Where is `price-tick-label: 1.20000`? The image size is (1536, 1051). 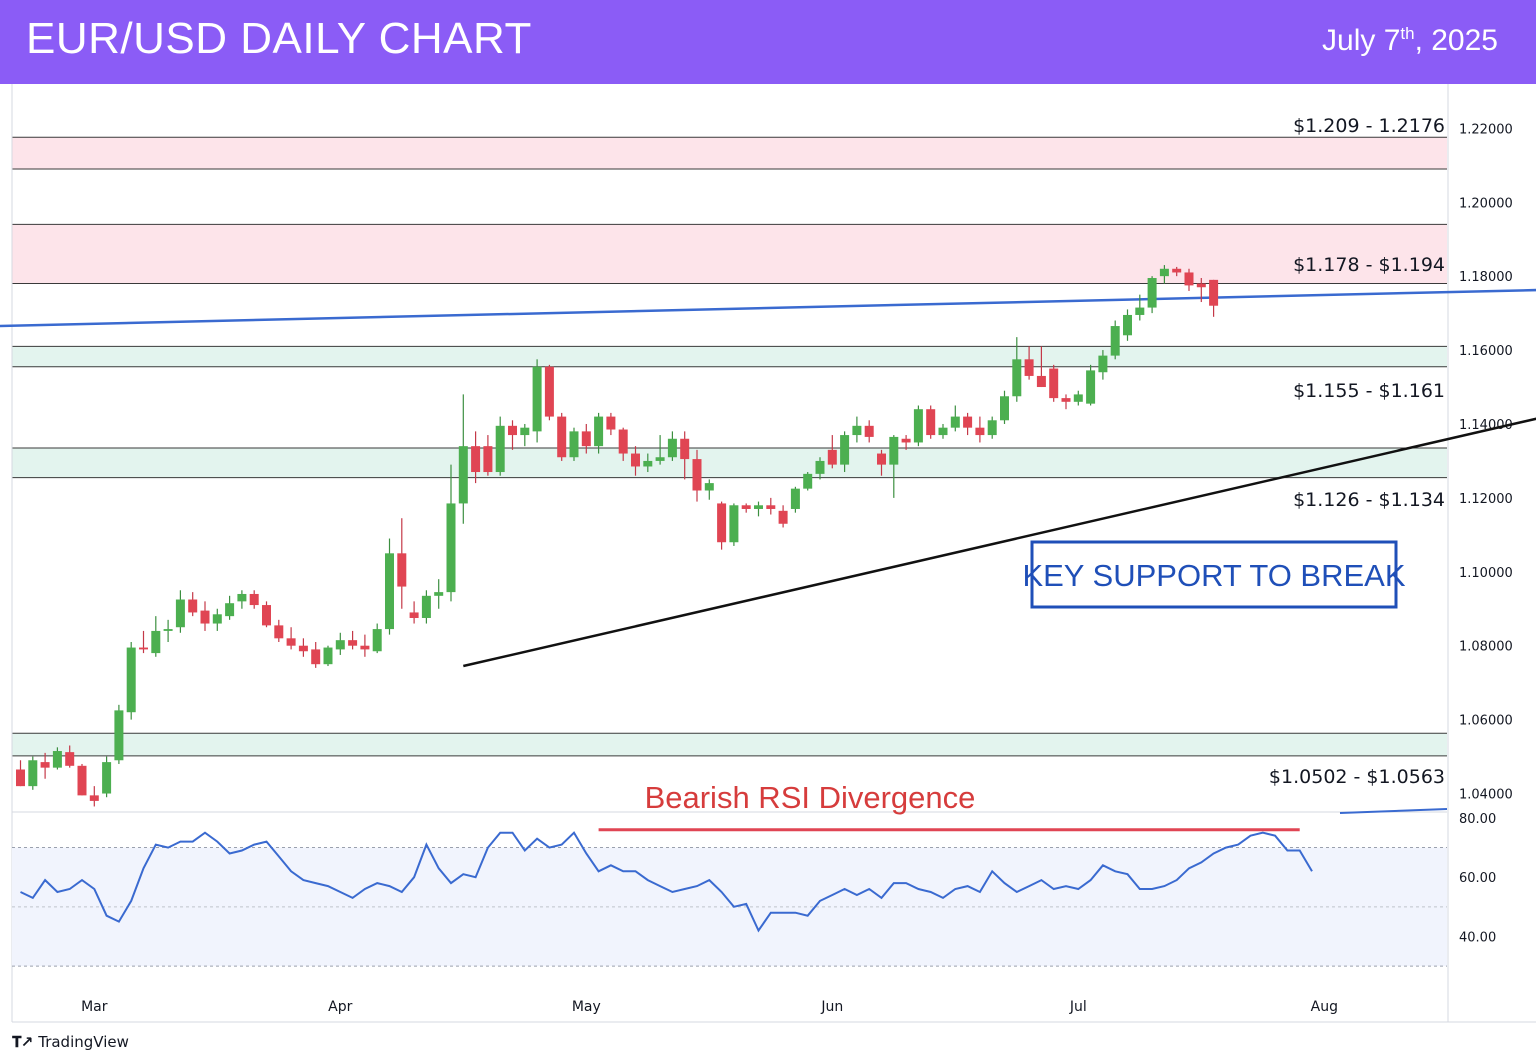
price-tick-label: 1.20000 is located at coordinates (1486, 203).